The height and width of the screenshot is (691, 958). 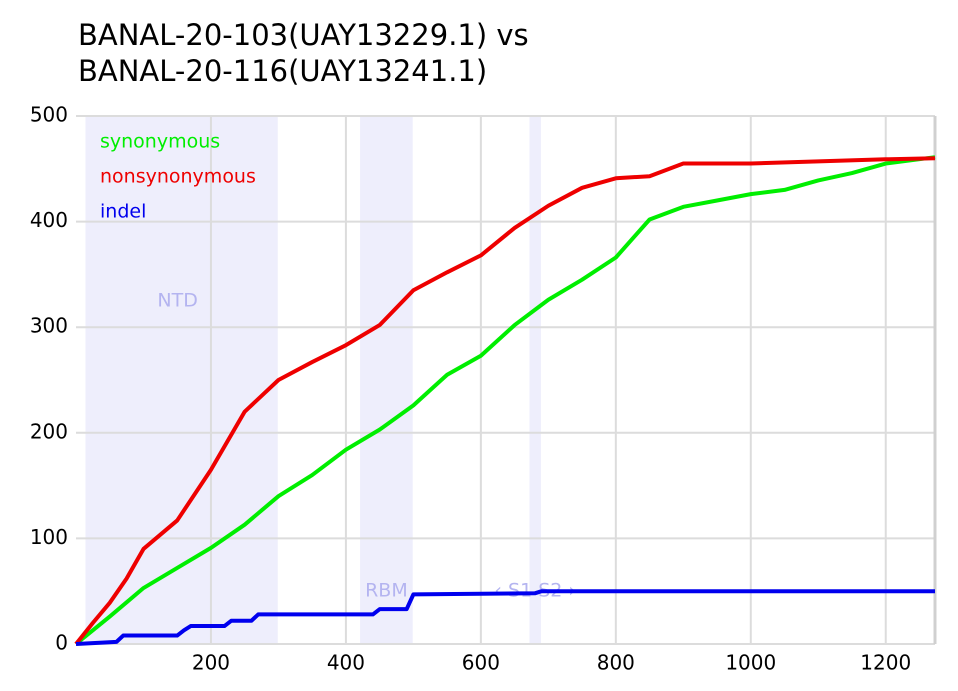 What do you see at coordinates (211, 663) in the screenshot?
I see `x-tick-label: 200` at bounding box center [211, 663].